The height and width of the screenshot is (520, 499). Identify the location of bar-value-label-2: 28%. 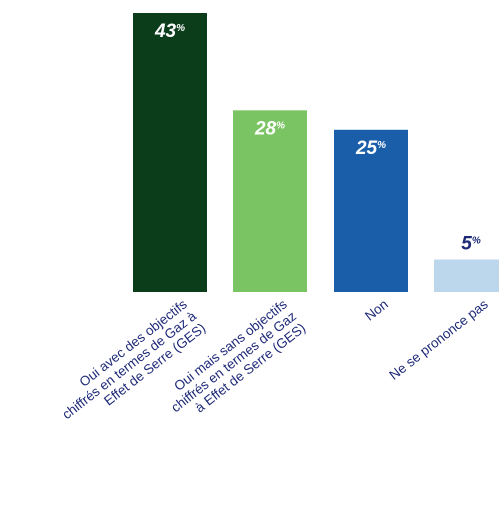
(269, 128).